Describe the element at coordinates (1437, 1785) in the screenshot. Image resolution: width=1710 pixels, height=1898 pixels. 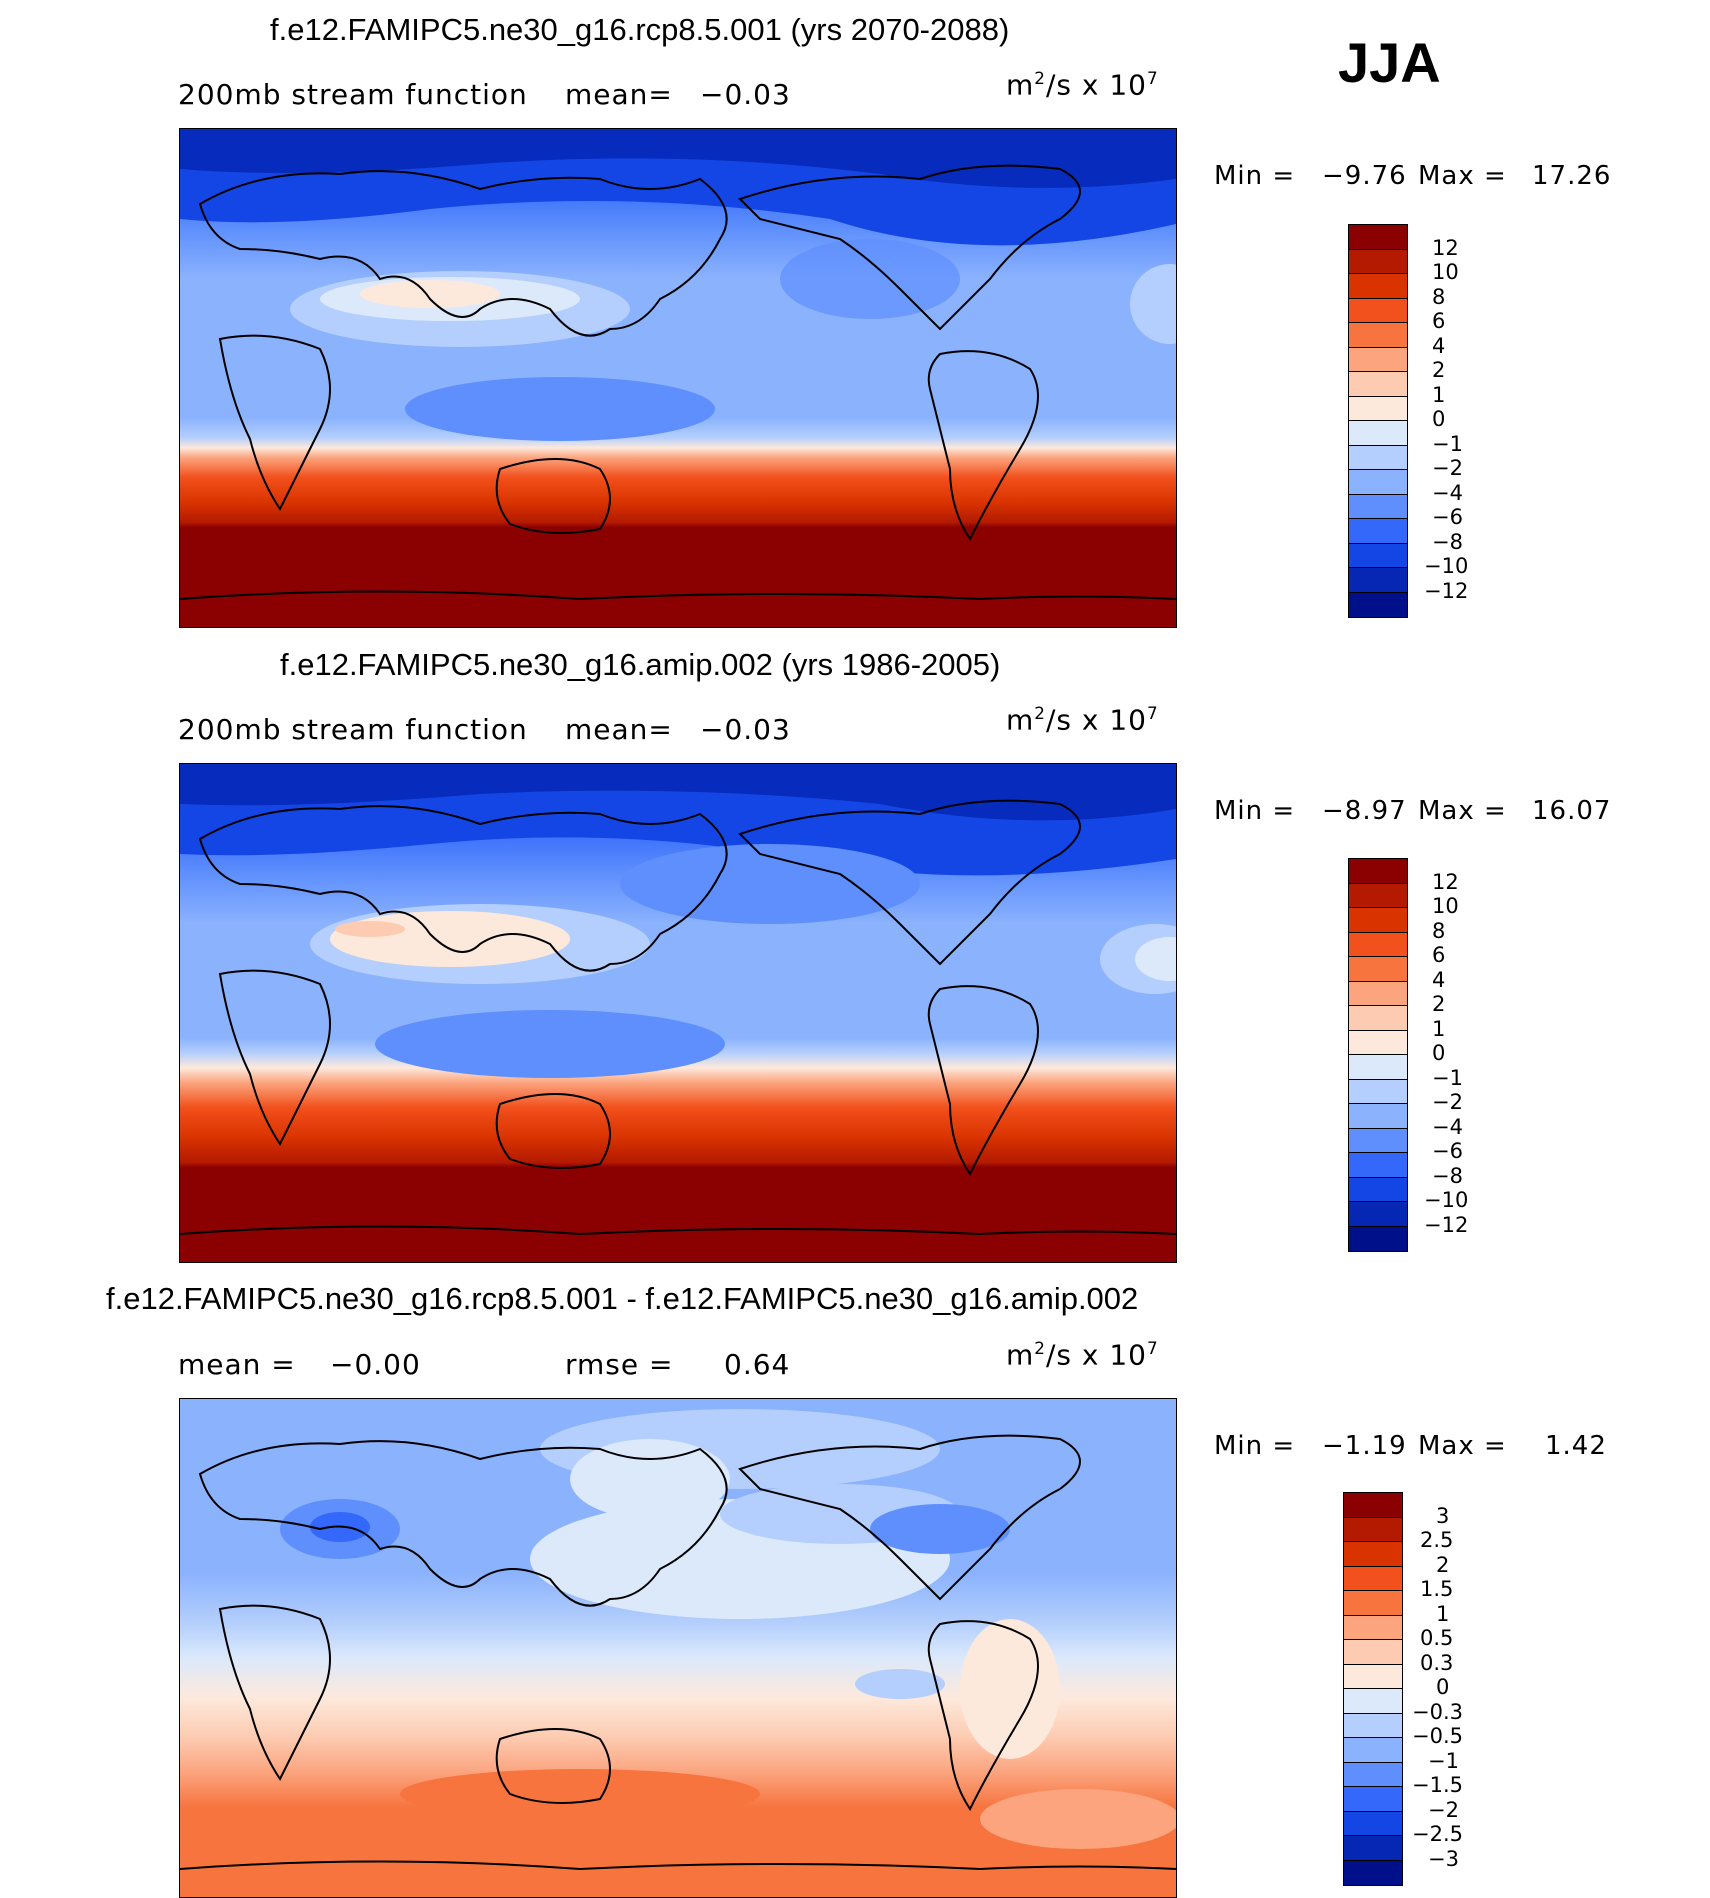
I see `panel-3-colorbar-label: −1.5` at that location.